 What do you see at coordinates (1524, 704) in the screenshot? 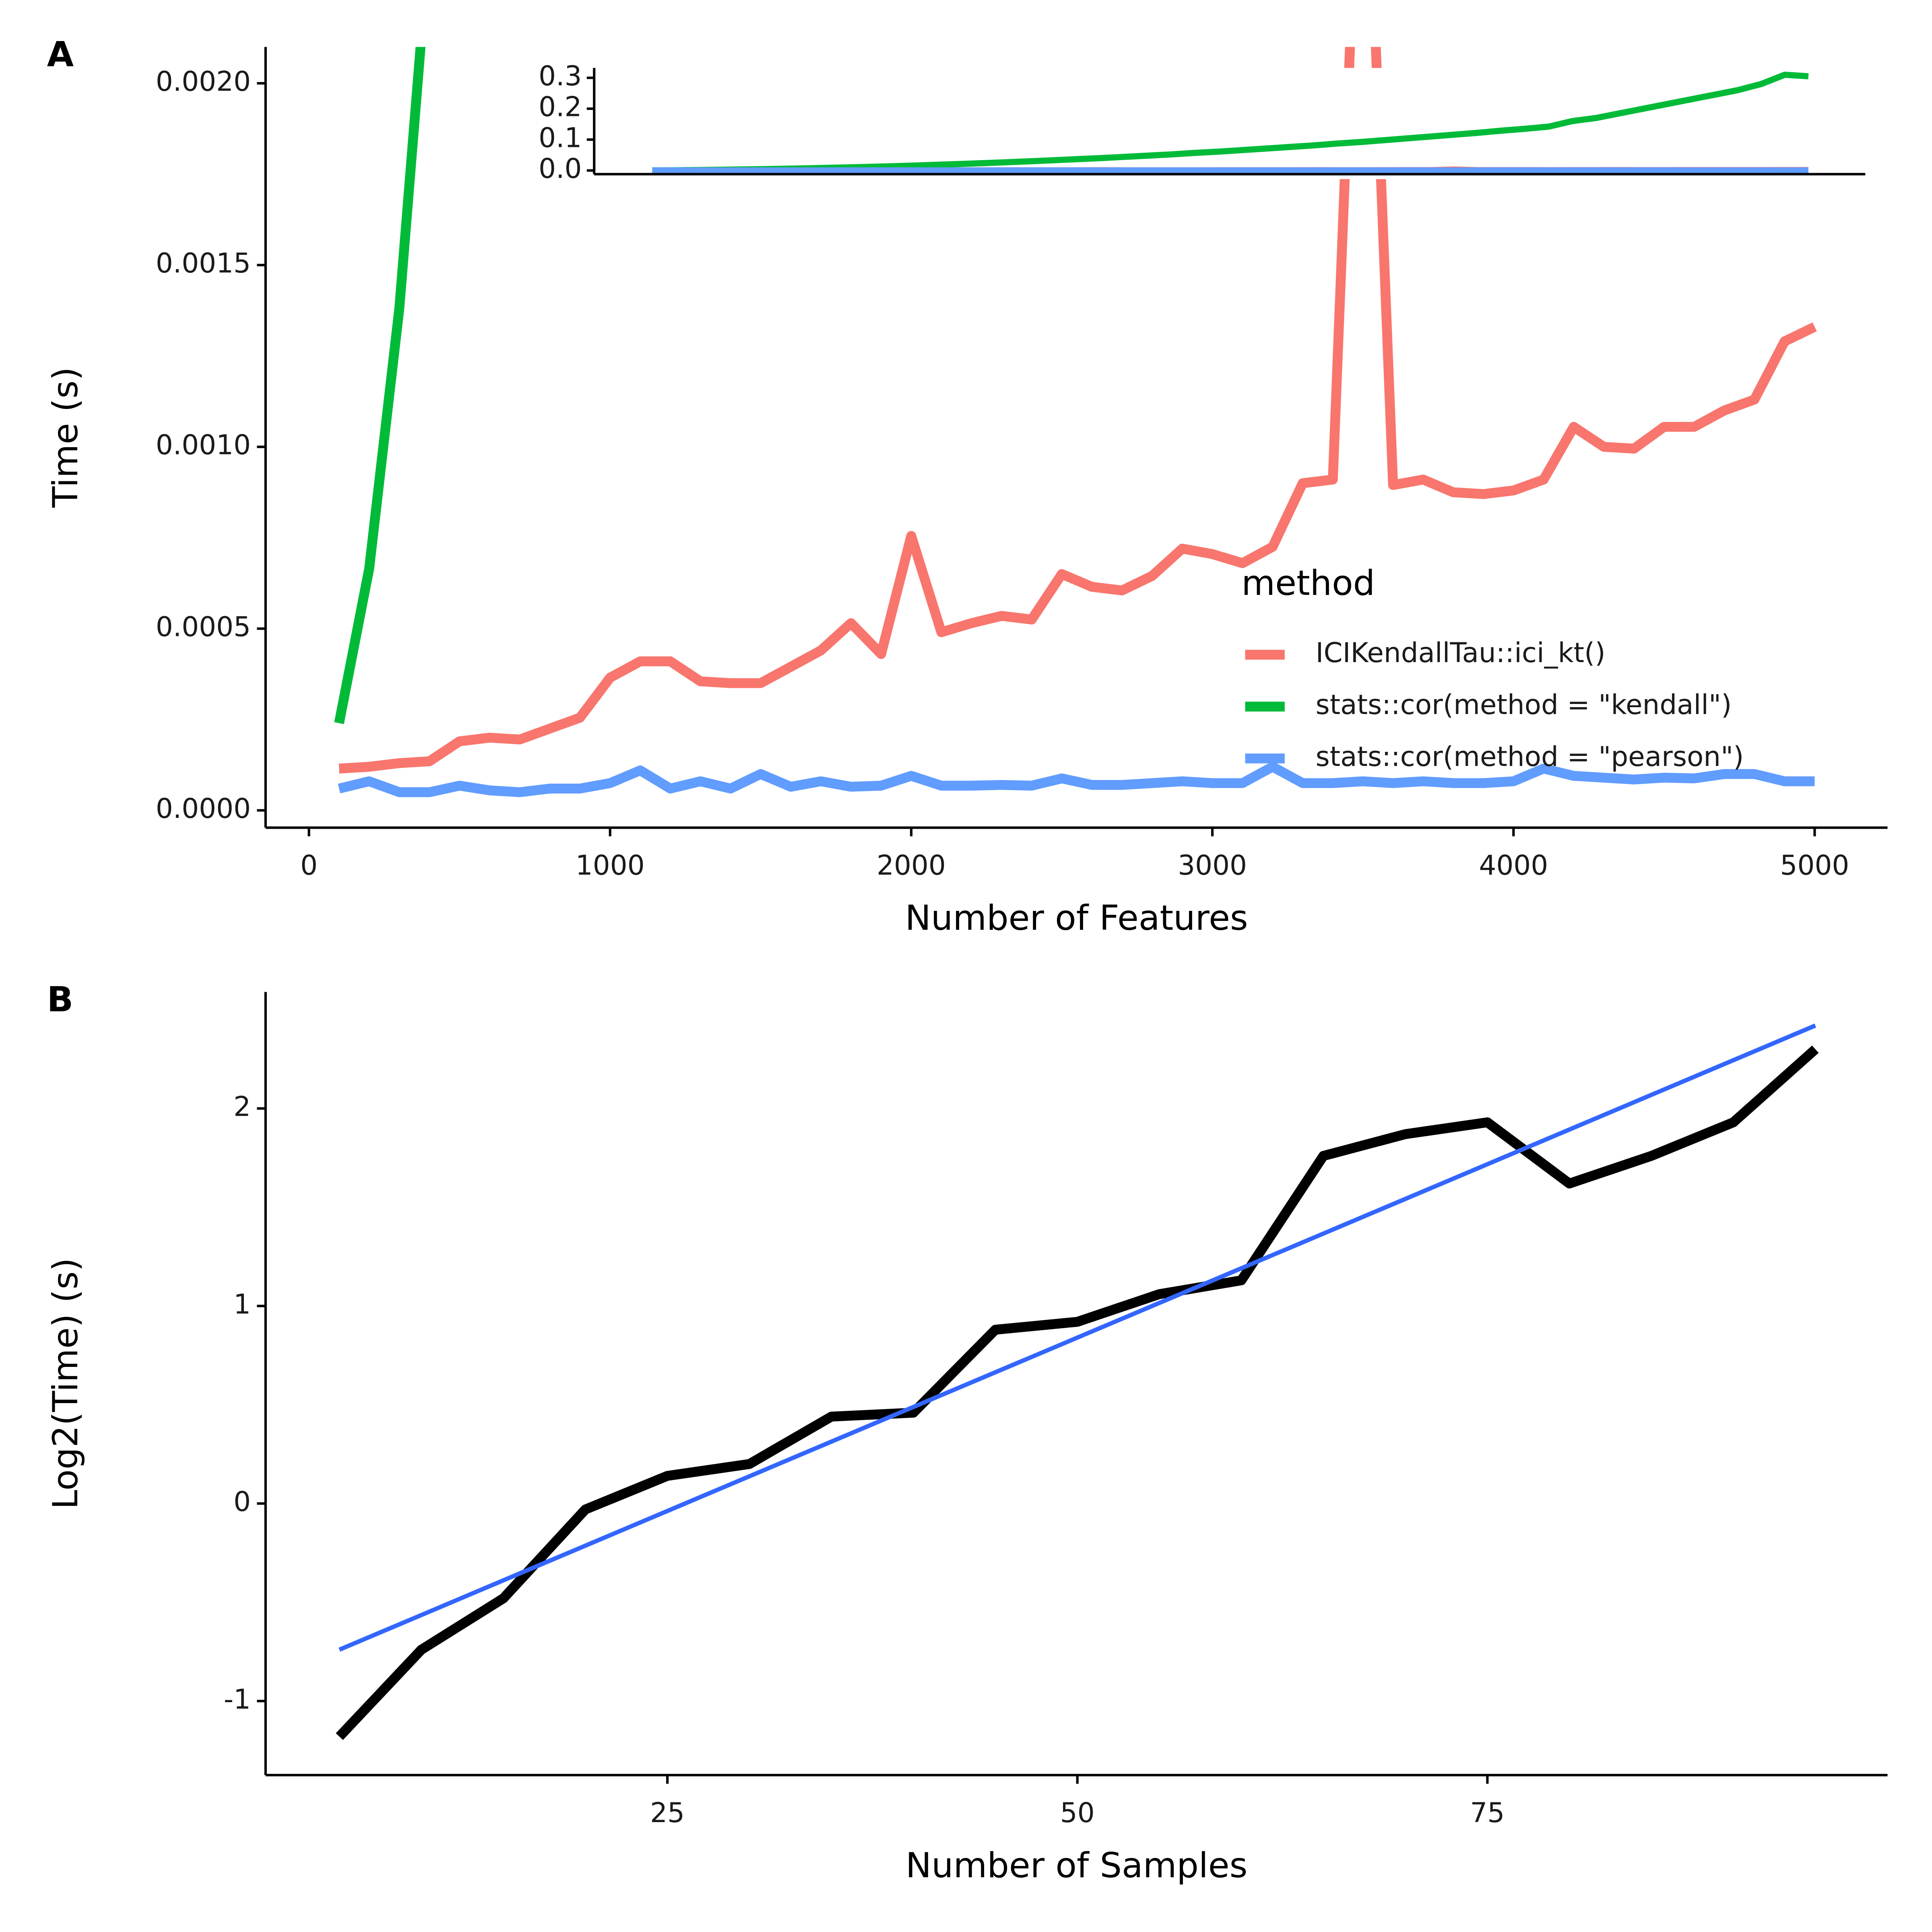
I see `legend-label: stats::cor(method = "kendall")` at bounding box center [1524, 704].